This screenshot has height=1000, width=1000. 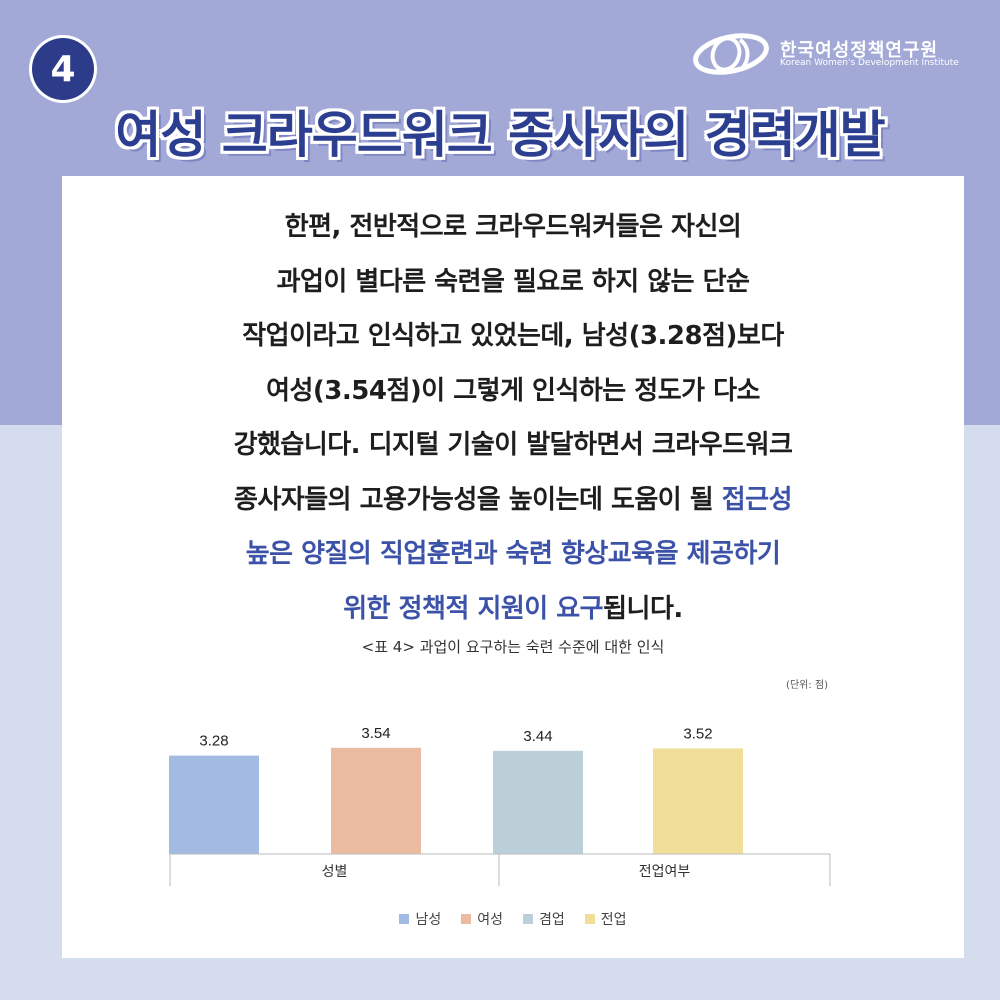 What do you see at coordinates (698, 801) in the screenshot?
I see `bar-전업` at bounding box center [698, 801].